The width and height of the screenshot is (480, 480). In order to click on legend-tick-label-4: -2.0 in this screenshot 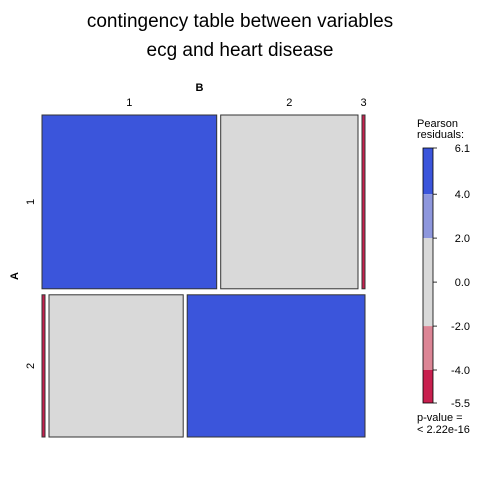, I will do `click(460, 327)`.